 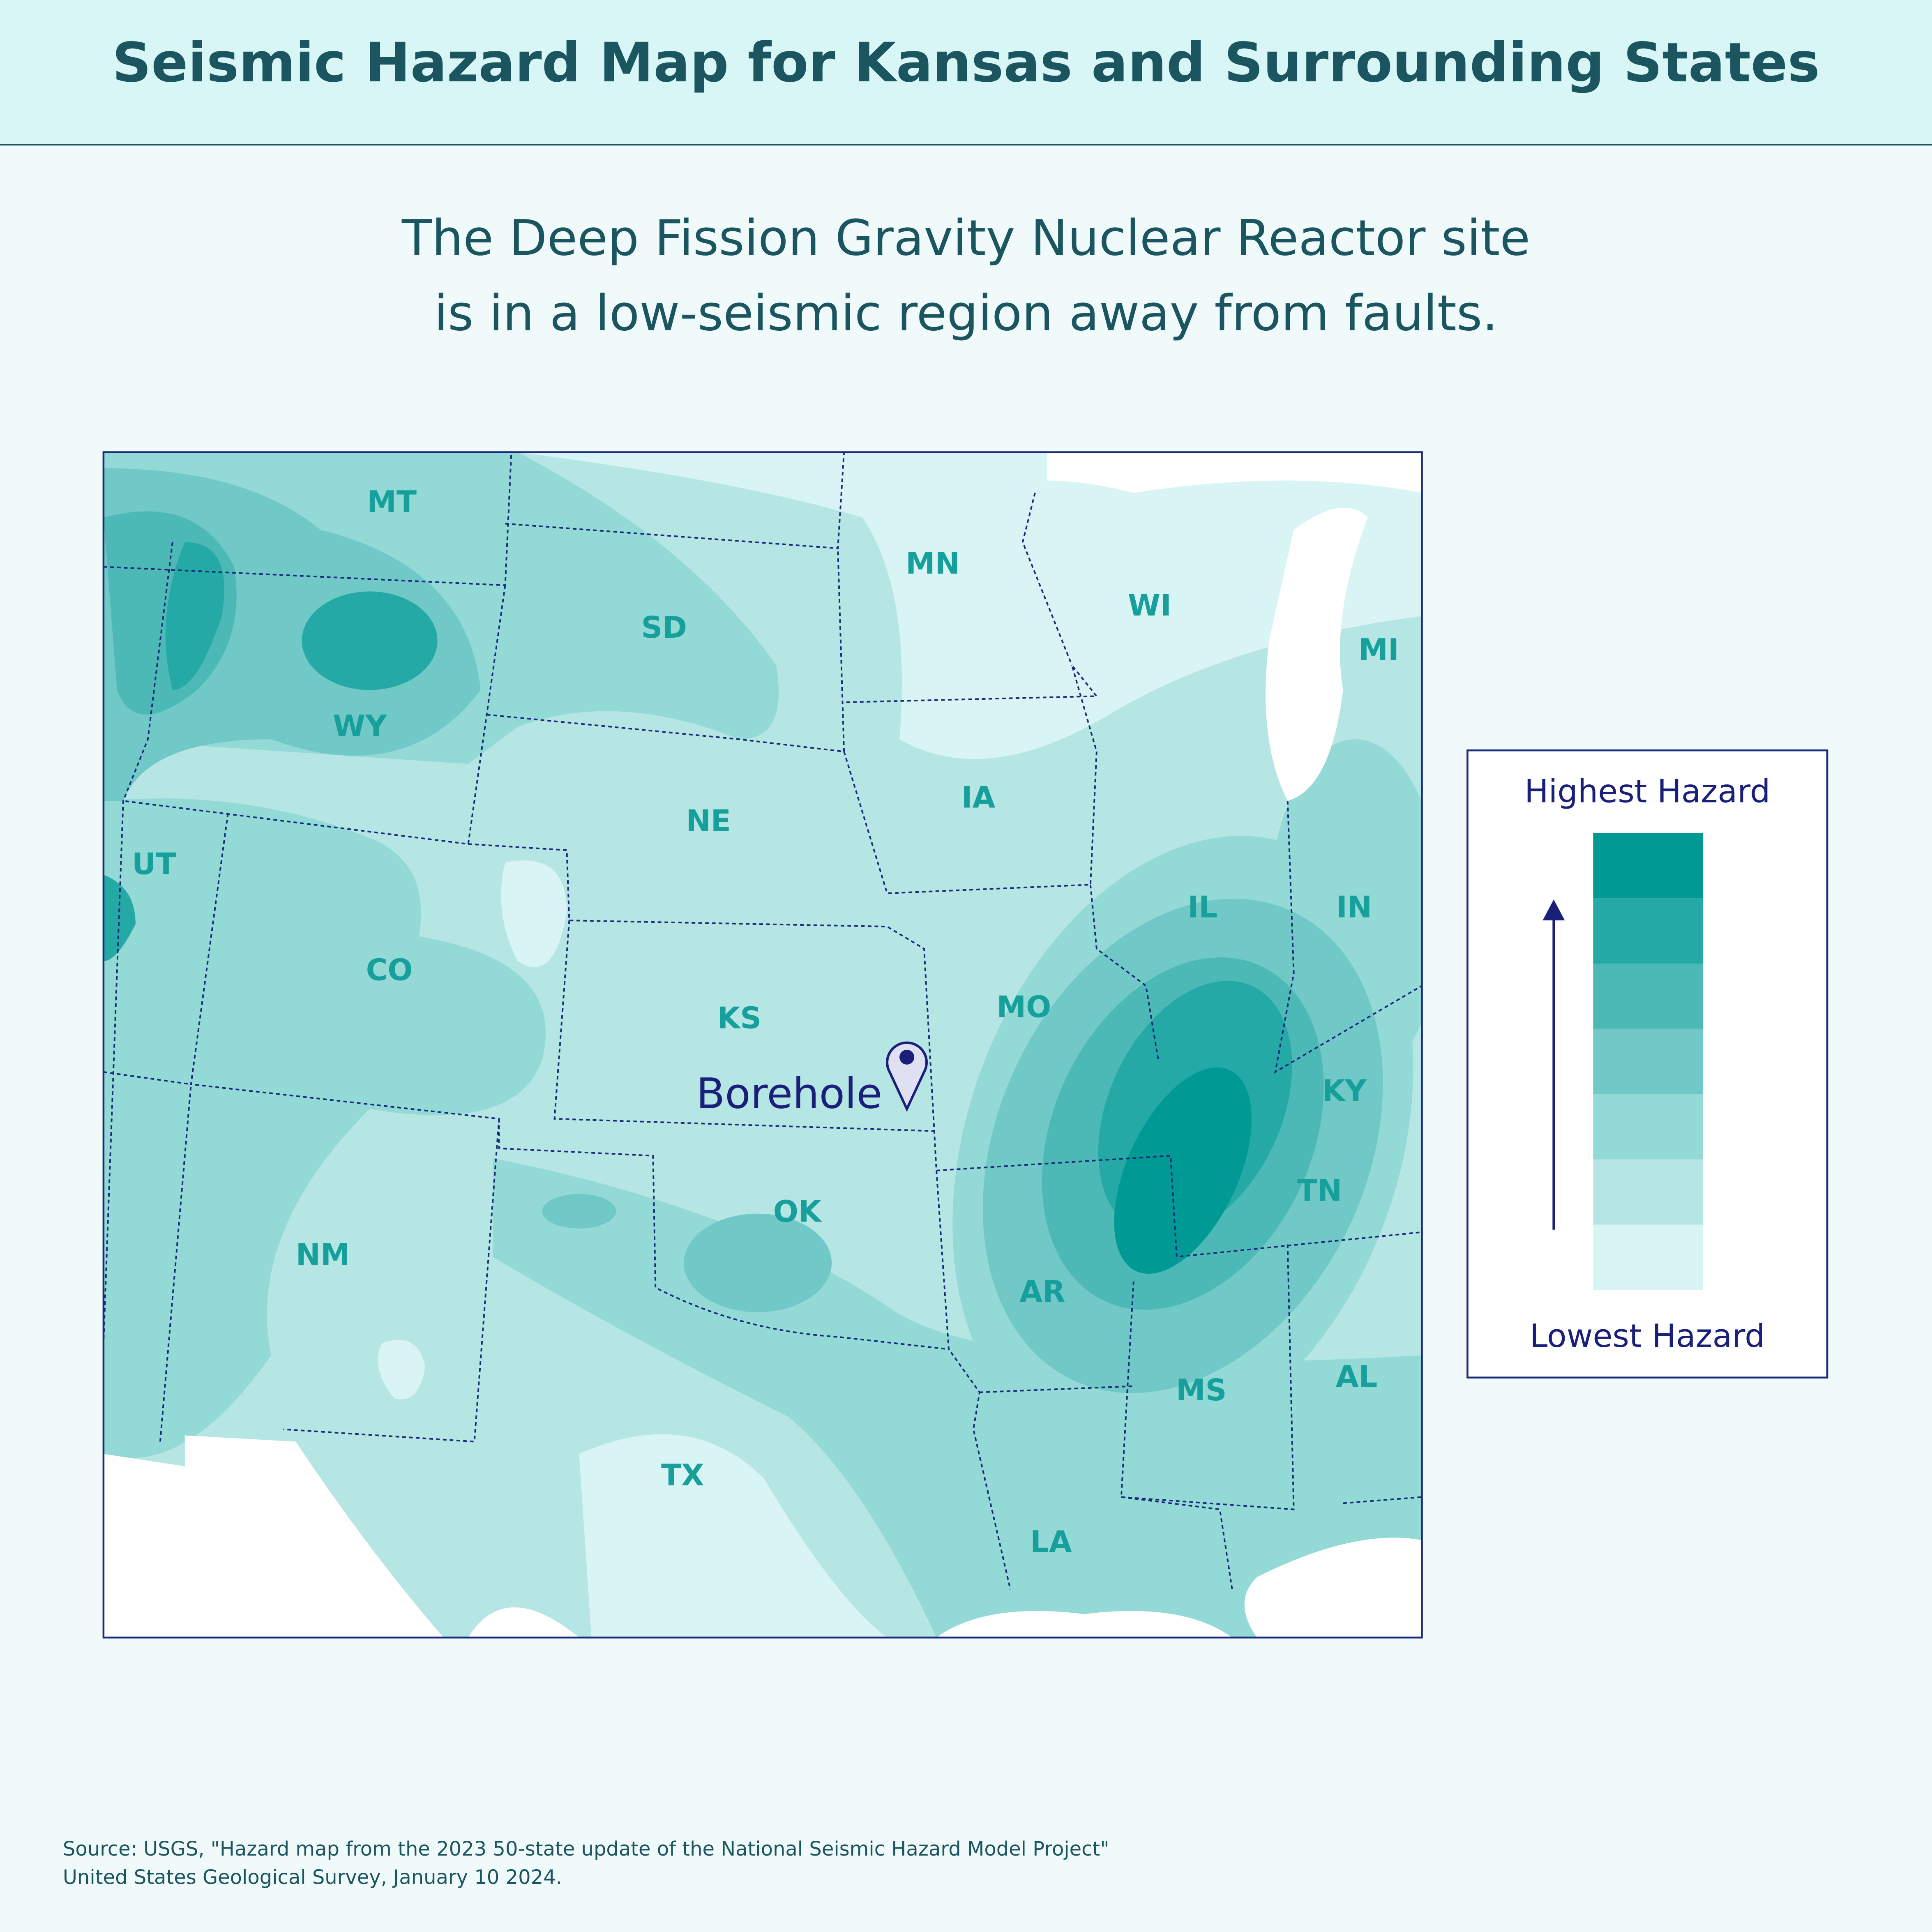 What do you see at coordinates (389, 970) in the screenshot?
I see `state-label: CO` at bounding box center [389, 970].